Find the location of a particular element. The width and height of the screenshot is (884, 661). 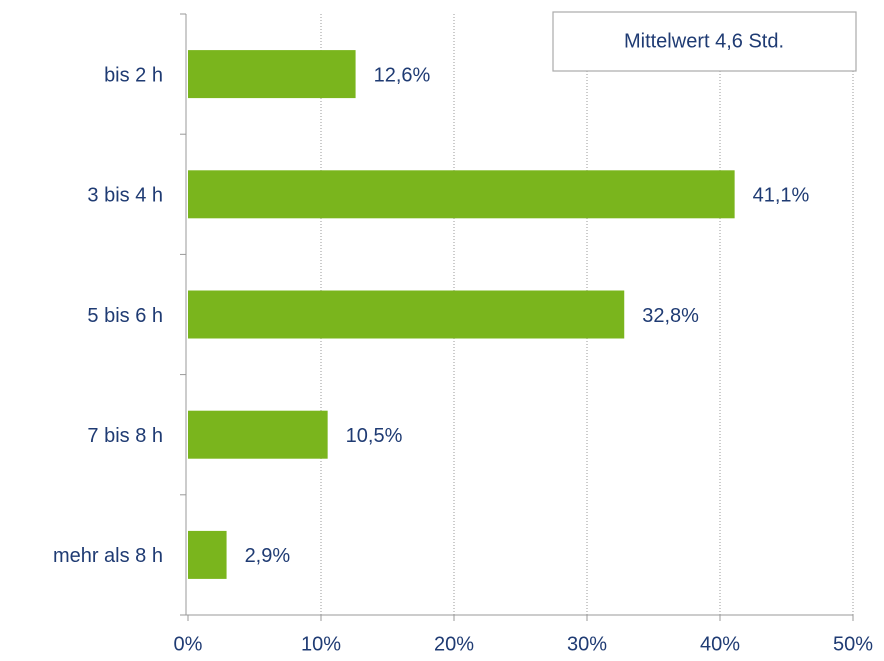

y-tick-label: bis 2 h is located at coordinates (133, 75).